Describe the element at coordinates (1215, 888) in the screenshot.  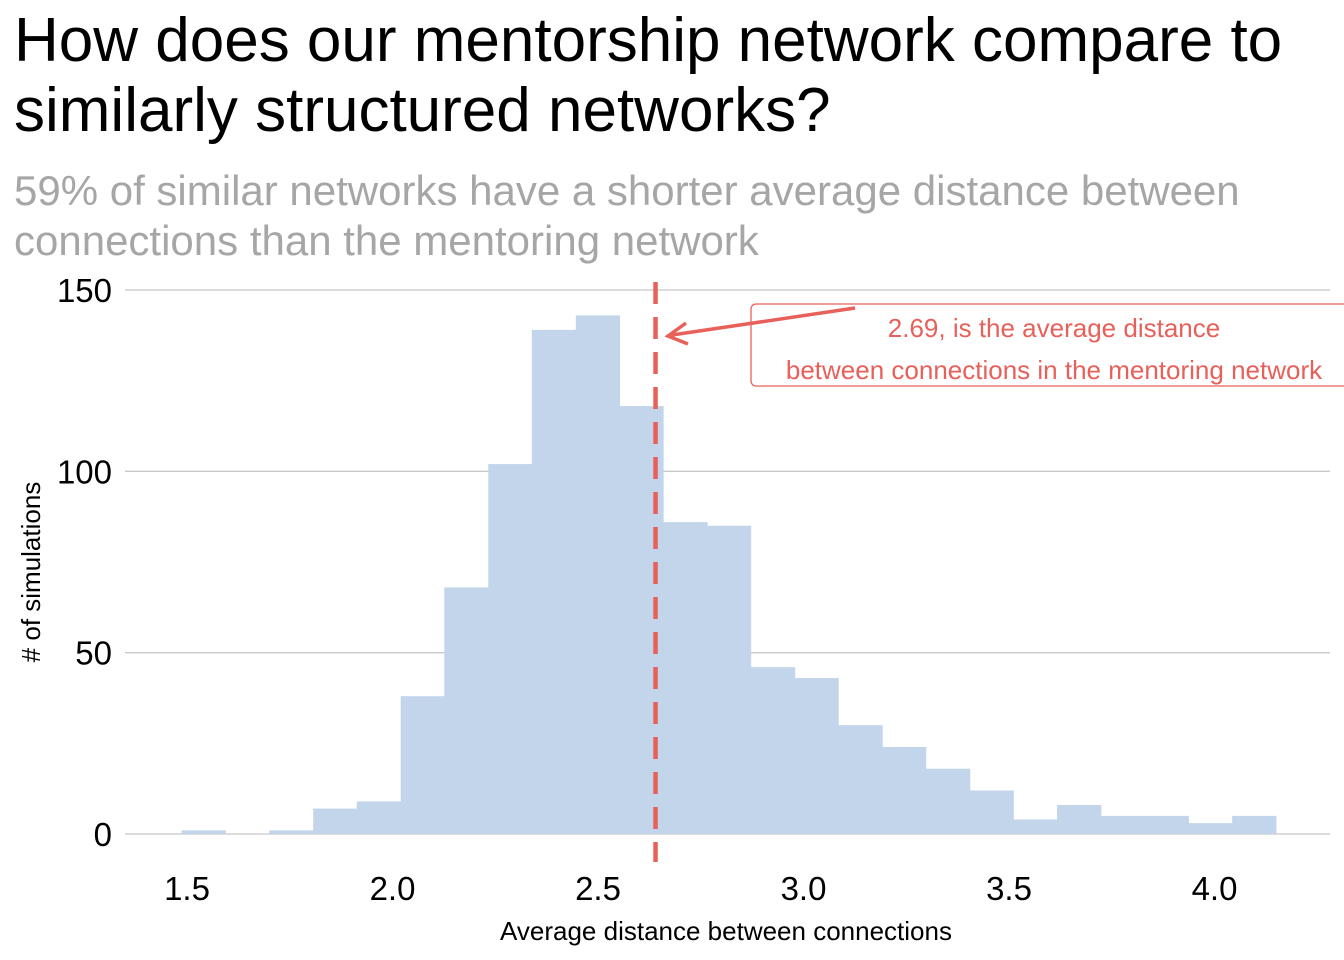
I see `x-tick-label-5: 4.0` at that location.